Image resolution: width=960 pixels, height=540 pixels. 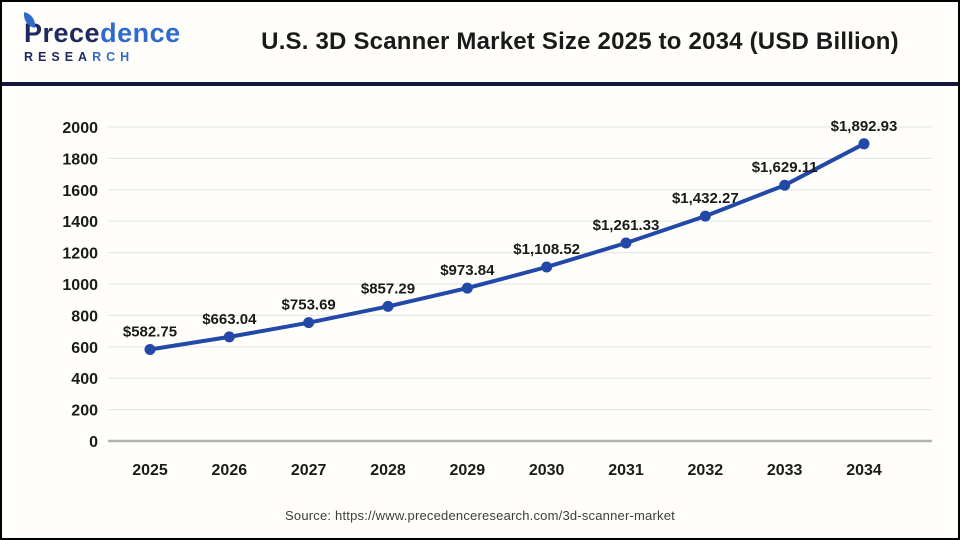 What do you see at coordinates (80, 191) in the screenshot?
I see `y-axis-tick: 1600` at bounding box center [80, 191].